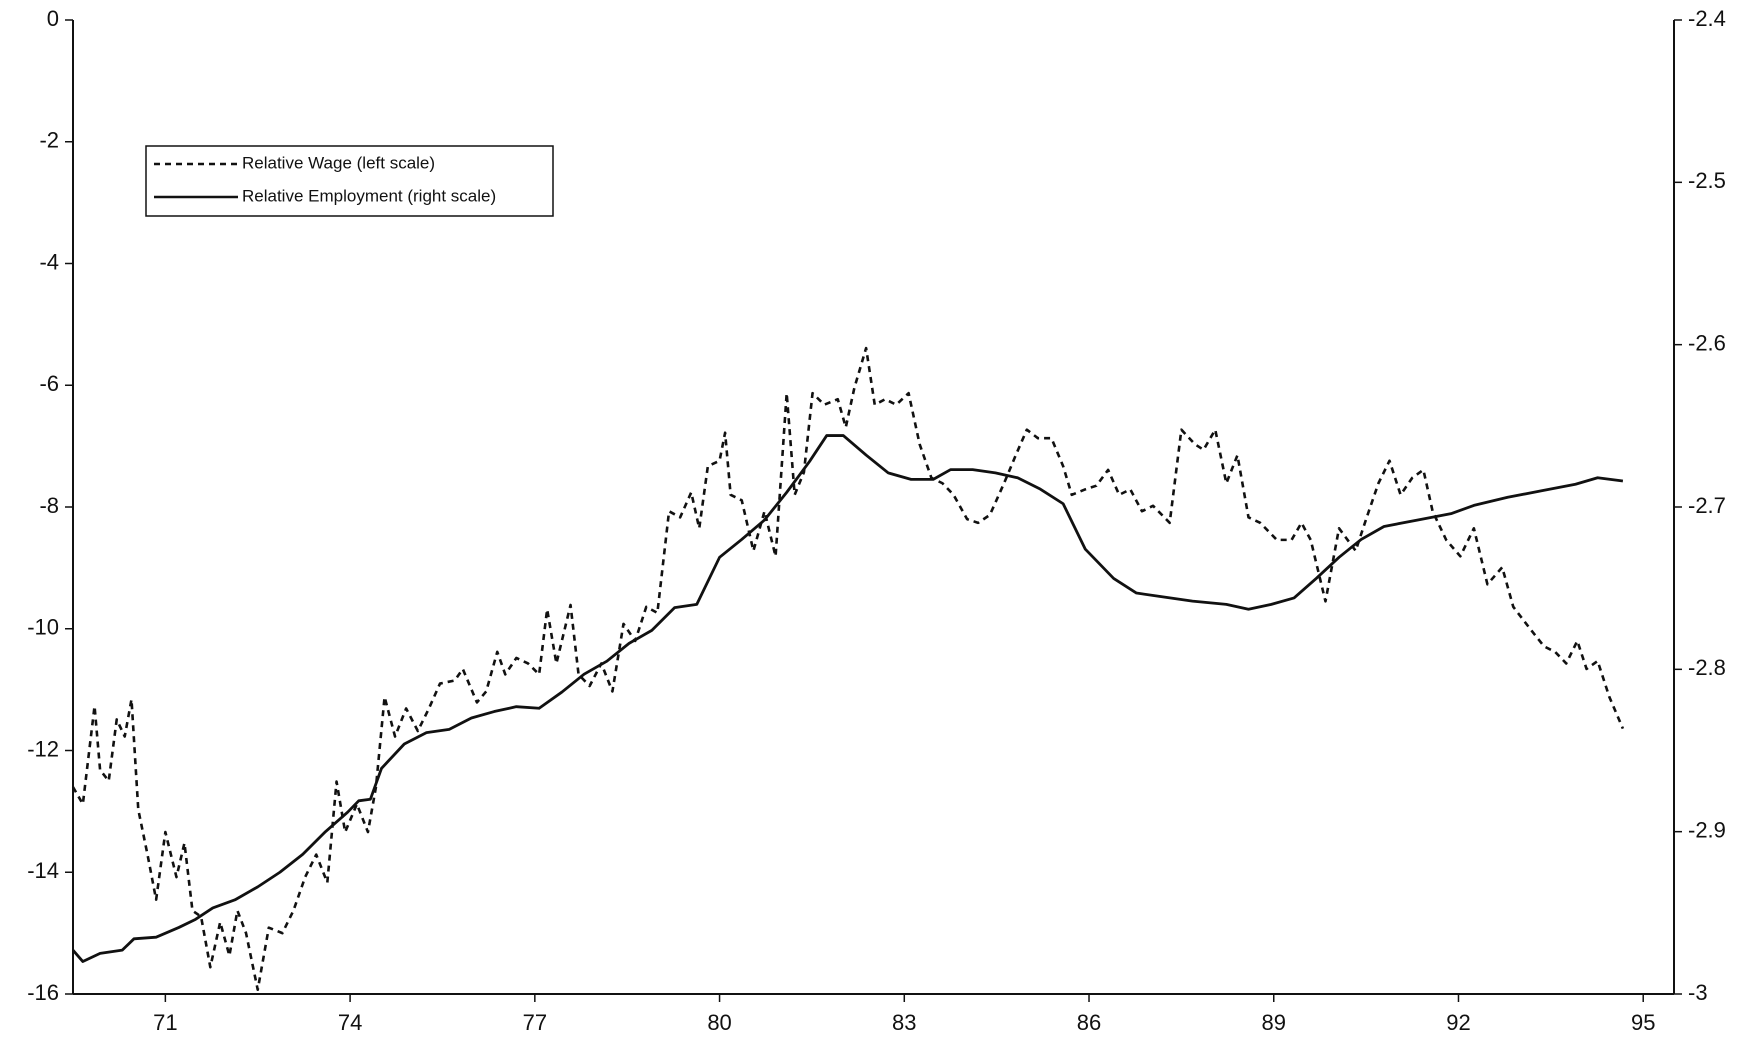 The height and width of the screenshot is (1043, 1755). Describe the element at coordinates (49, 505) in the screenshot. I see `y-tick-label: -8` at that location.